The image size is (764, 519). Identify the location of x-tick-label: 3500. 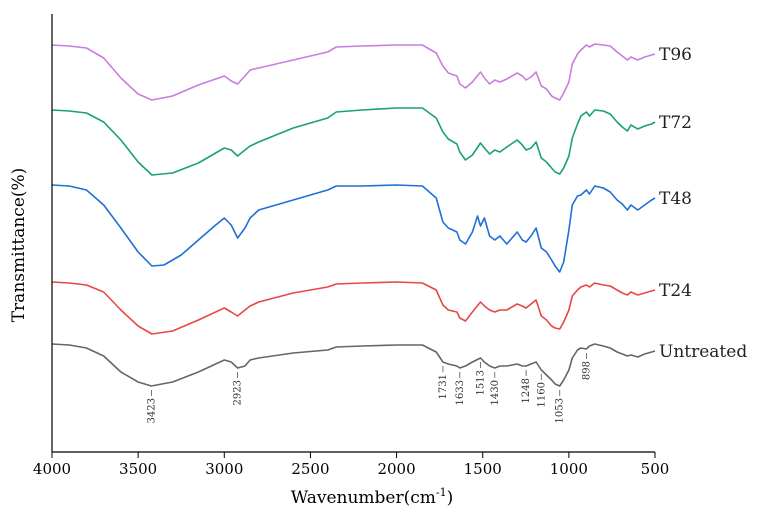
(138, 469).